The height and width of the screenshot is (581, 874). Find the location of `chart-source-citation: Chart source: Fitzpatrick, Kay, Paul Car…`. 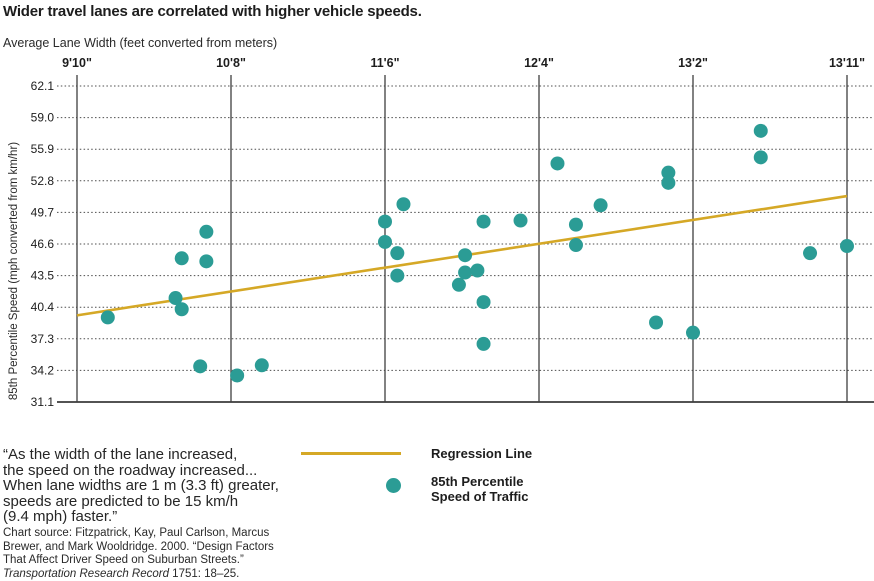

chart-source-citation: Chart source: Fitzpatrick, Kay, Paul Car… is located at coordinates (138, 554).